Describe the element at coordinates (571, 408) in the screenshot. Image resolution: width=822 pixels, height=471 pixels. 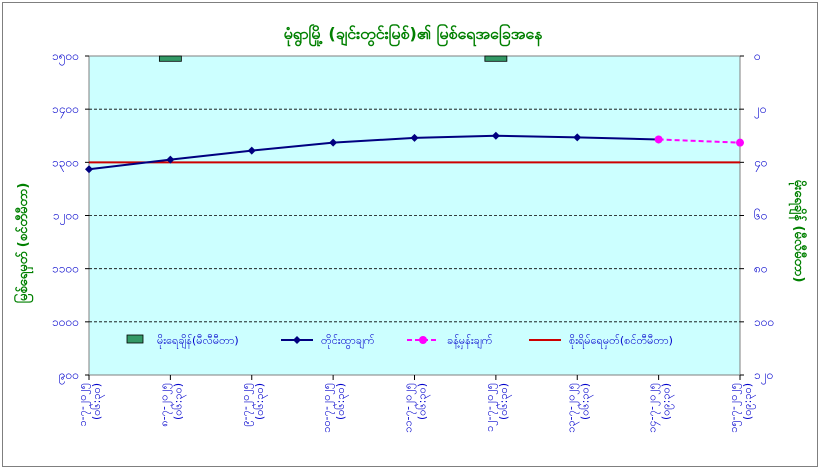
I see `x-tick-date: ၁၃-၇-၂၀၂၅` at that location.